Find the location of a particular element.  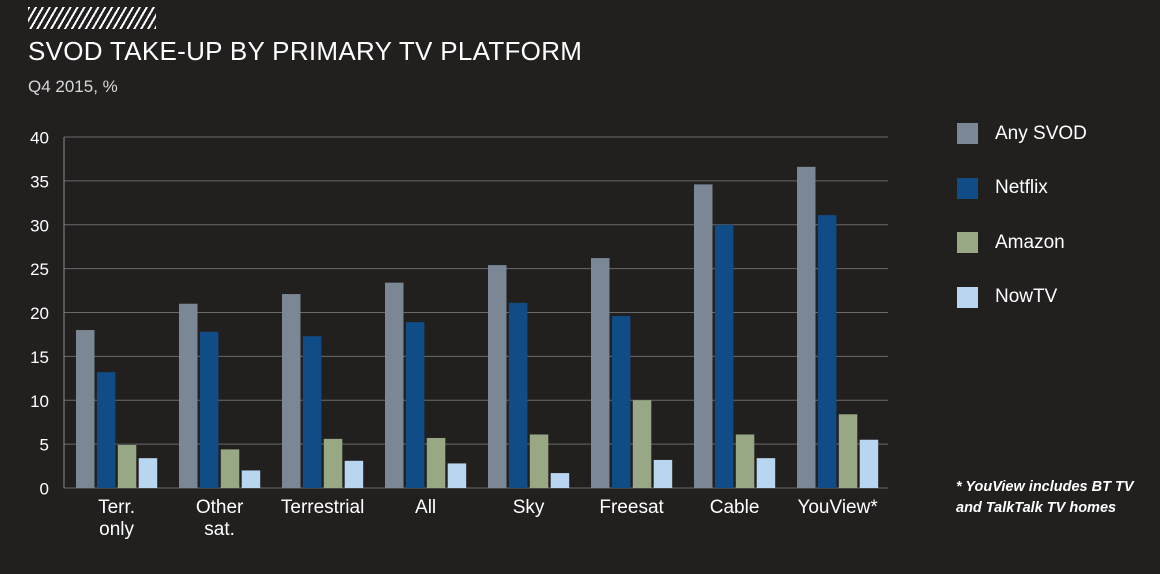

chart-legend: Any SVOD Netflix Amazon NowTV is located at coordinates (1022, 230).